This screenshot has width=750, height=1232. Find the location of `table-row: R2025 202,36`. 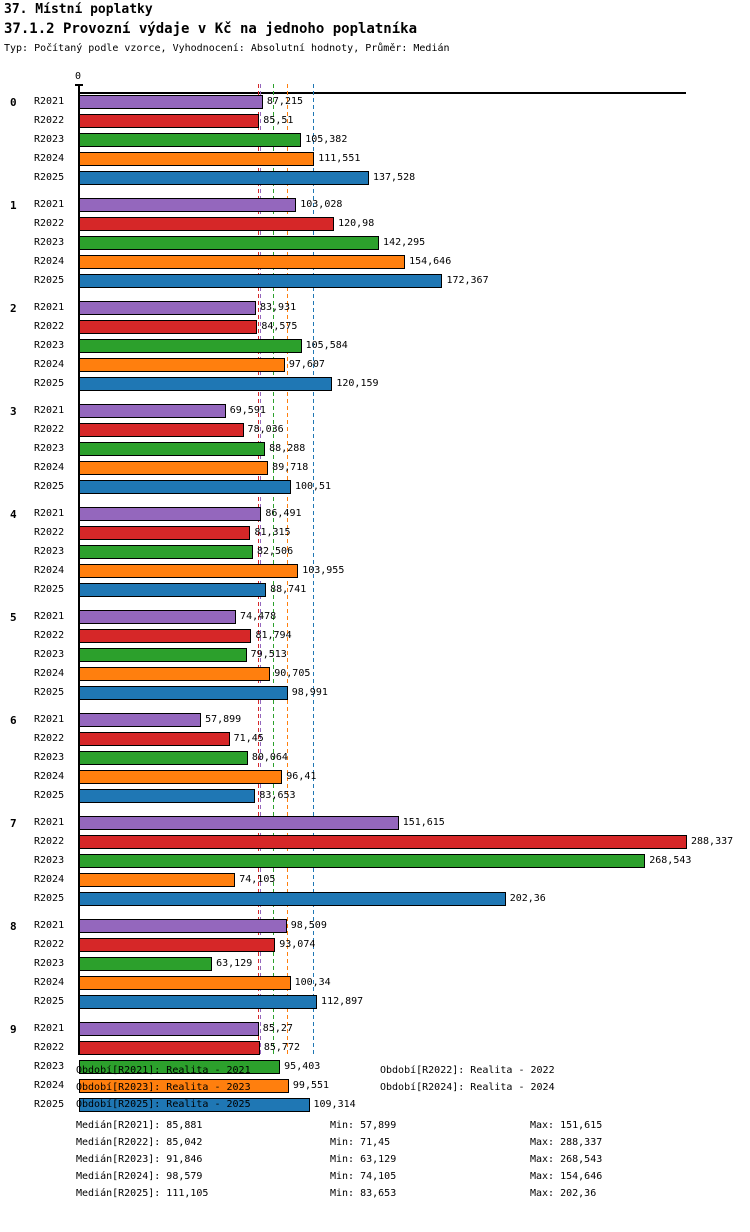

table-row: R2025 202,36 is located at coordinates (375, 899).